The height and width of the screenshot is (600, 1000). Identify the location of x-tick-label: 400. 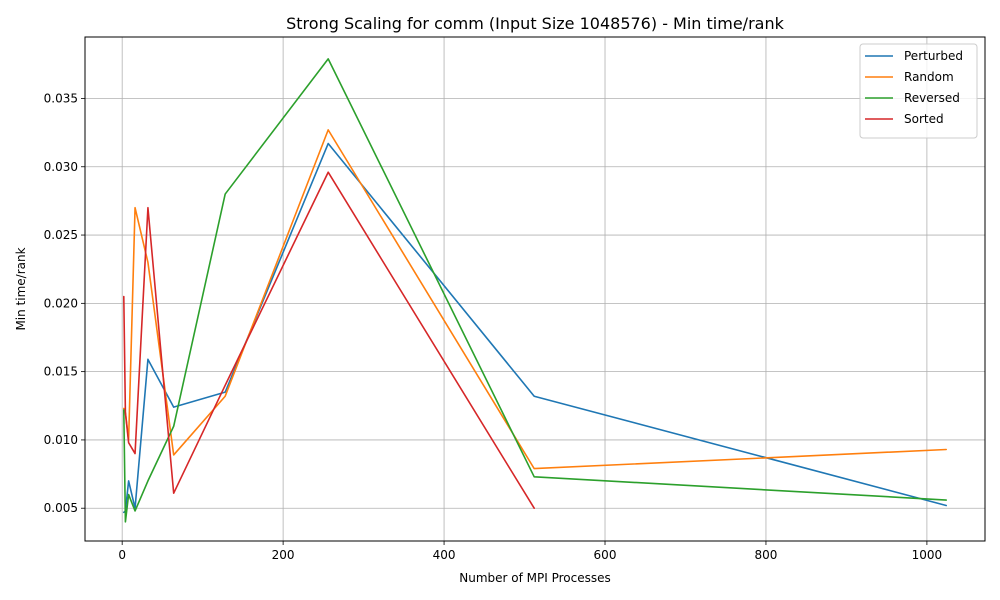
(444, 555).